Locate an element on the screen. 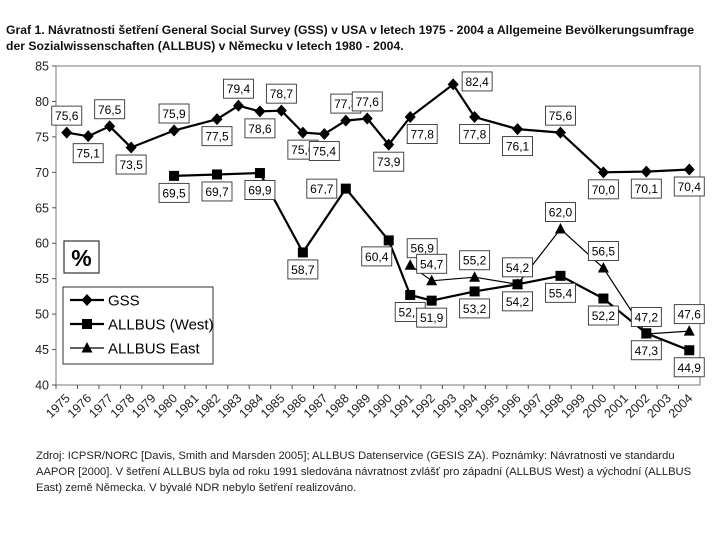  data-label: 69,7 is located at coordinates (217, 191).